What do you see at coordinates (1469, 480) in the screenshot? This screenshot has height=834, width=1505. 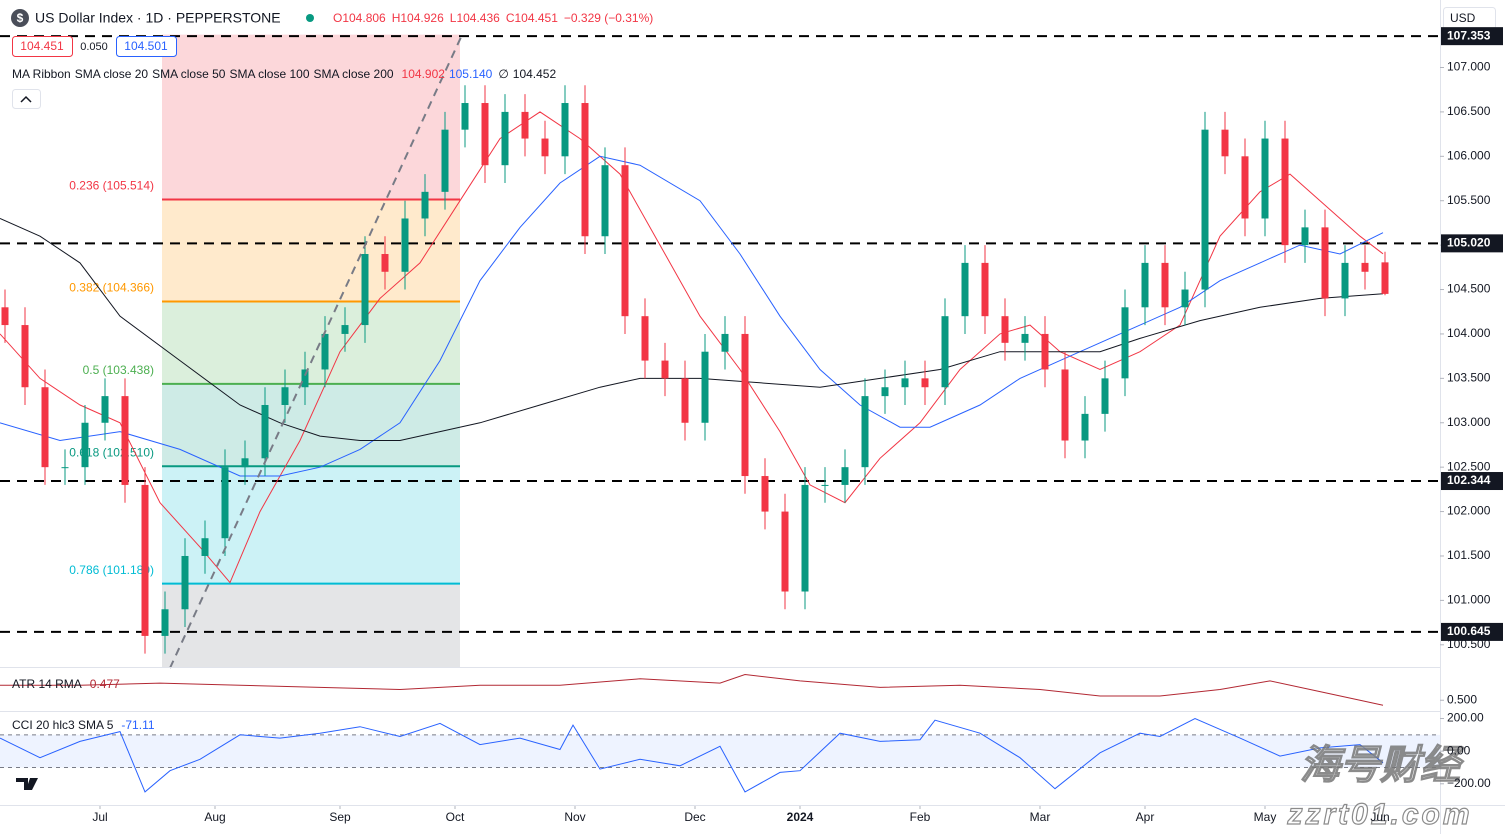 I see `level-label: 102.344` at bounding box center [1469, 480].